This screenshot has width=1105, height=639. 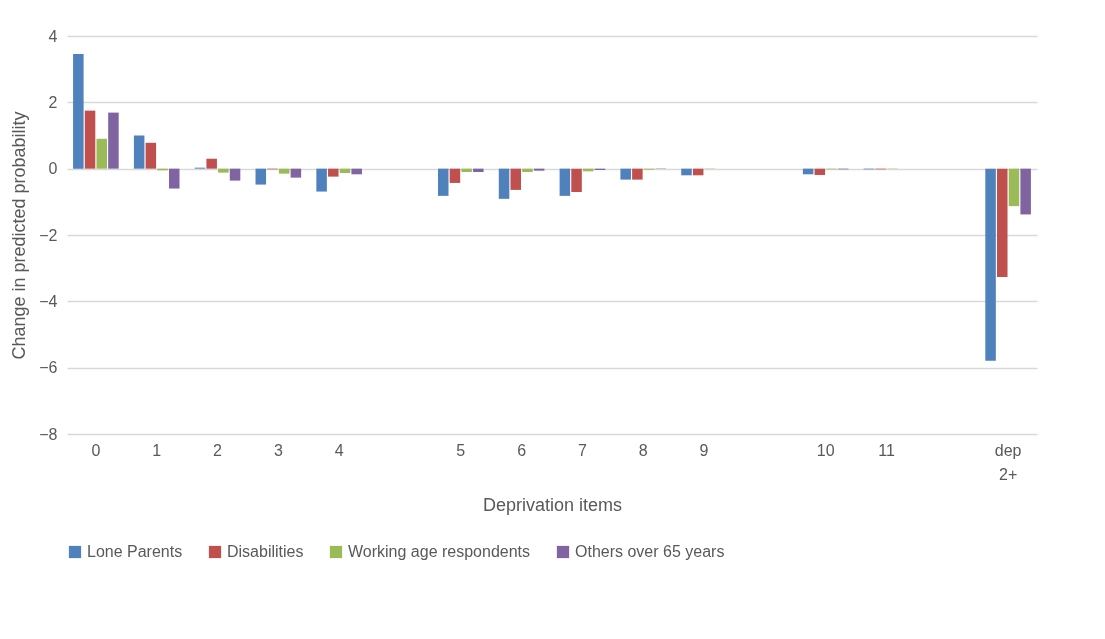 What do you see at coordinates (53, 102) in the screenshot?
I see `y-tick-label: 2` at bounding box center [53, 102].